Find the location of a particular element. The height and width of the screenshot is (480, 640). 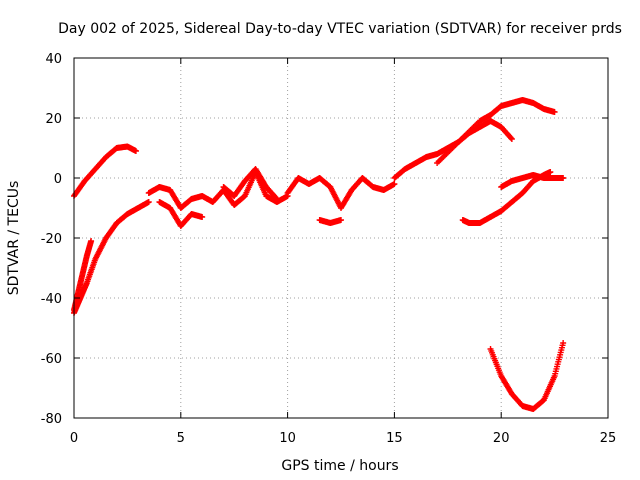

x-tick-label: 25 is located at coordinates (608, 438).